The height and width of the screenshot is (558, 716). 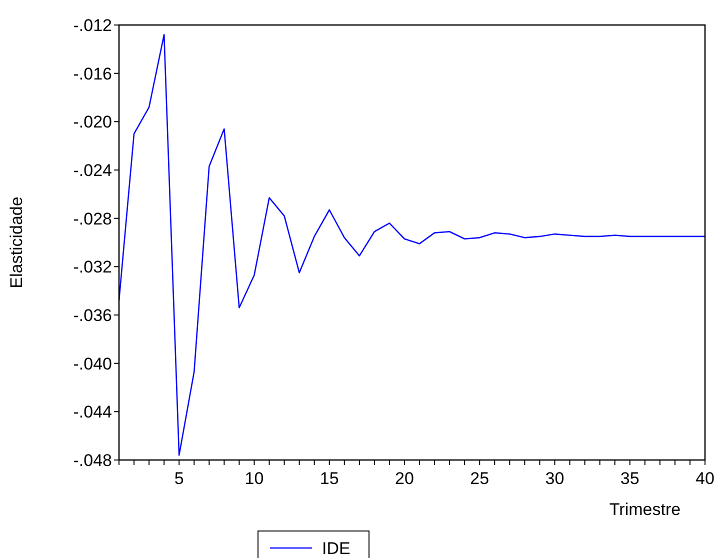 I want to click on x-tick-label: 30, so click(x=554, y=478).